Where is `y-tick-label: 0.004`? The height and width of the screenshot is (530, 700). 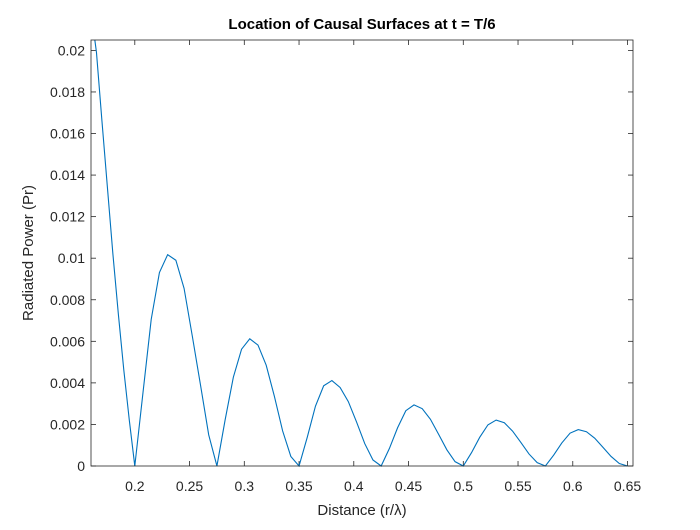
y-tick-label: 0.004 is located at coordinates (67, 383).